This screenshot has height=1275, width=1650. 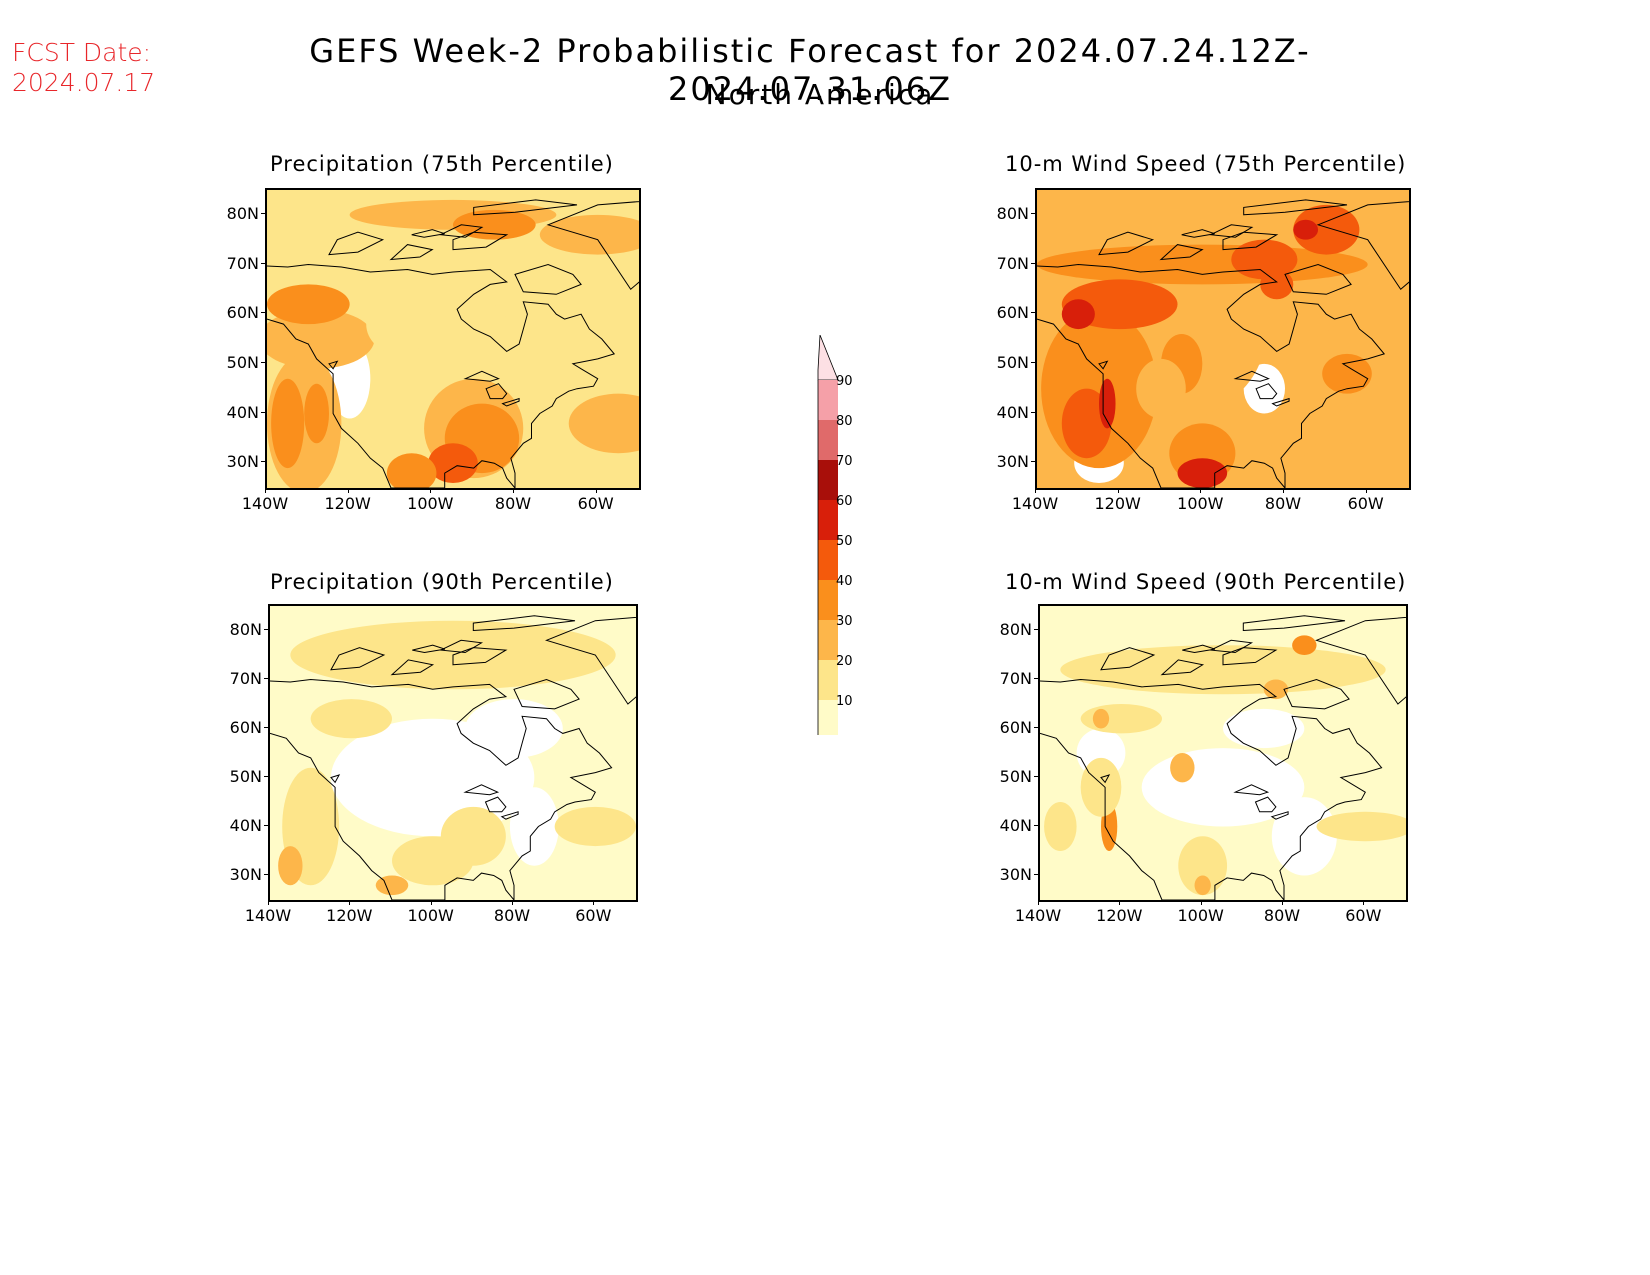 I want to click on lon-tick-label: 120W, so click(x=347, y=503).